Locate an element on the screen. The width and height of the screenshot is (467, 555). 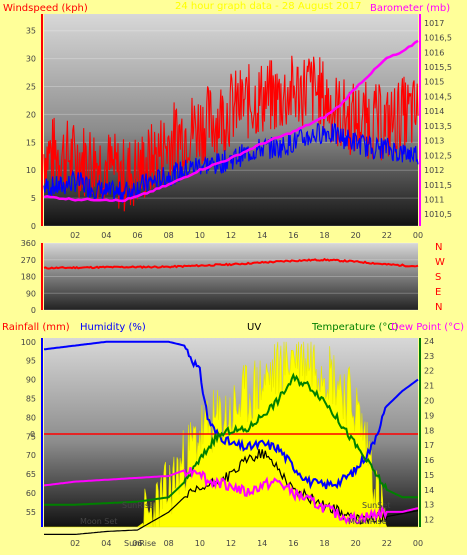
temp-y-tick-0: 12 is located at coordinates (429, 520).